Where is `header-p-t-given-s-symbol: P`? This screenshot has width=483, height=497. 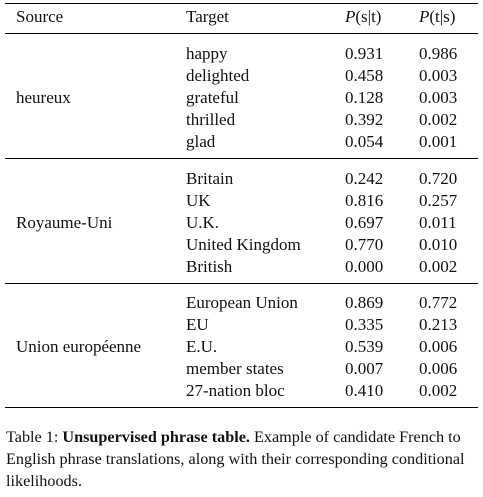
header-p-t-given-s-symbol: P is located at coordinates (424, 16).